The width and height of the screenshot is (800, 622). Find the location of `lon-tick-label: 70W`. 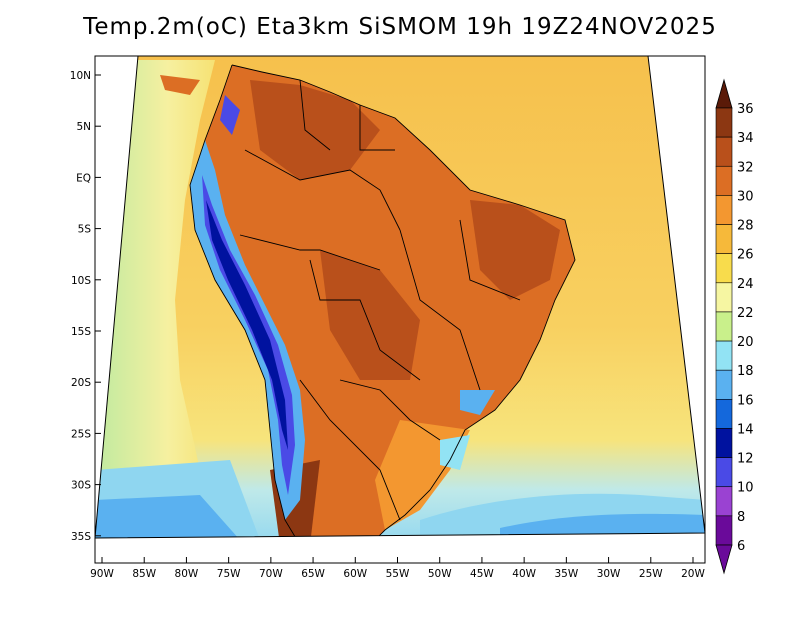

lon-tick-label: 70W is located at coordinates (271, 574).